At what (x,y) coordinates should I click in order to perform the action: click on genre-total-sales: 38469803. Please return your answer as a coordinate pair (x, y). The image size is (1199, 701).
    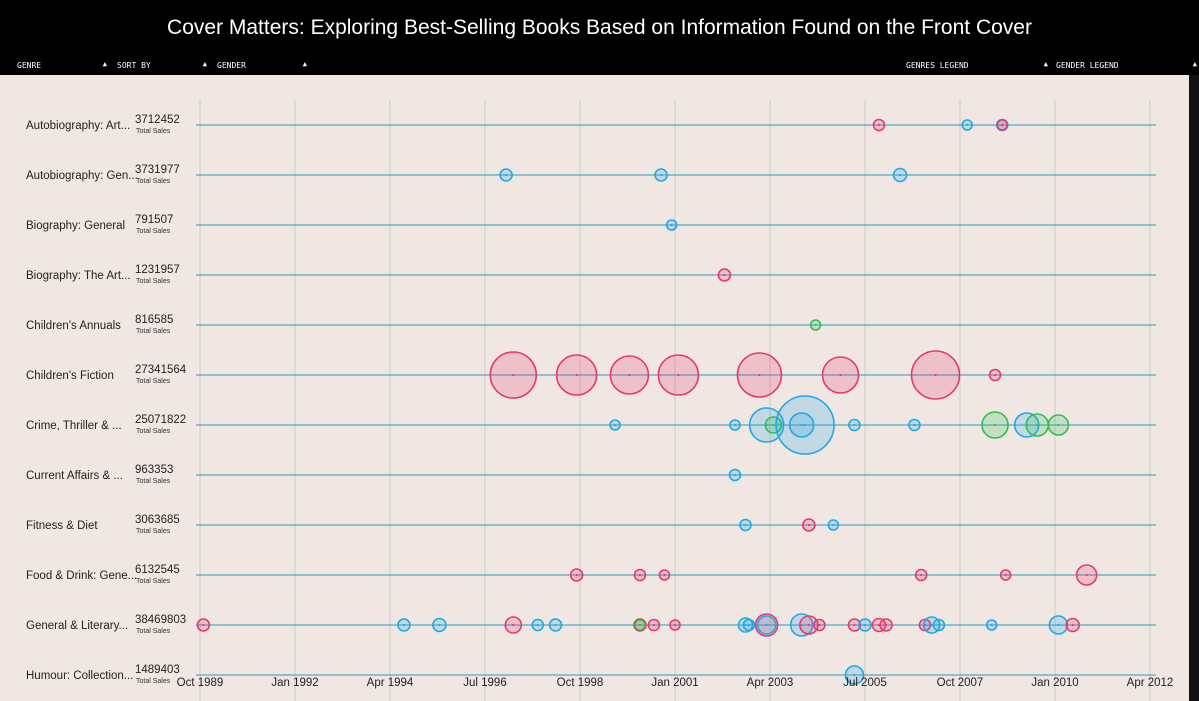
    Looking at the image, I should click on (160, 620).